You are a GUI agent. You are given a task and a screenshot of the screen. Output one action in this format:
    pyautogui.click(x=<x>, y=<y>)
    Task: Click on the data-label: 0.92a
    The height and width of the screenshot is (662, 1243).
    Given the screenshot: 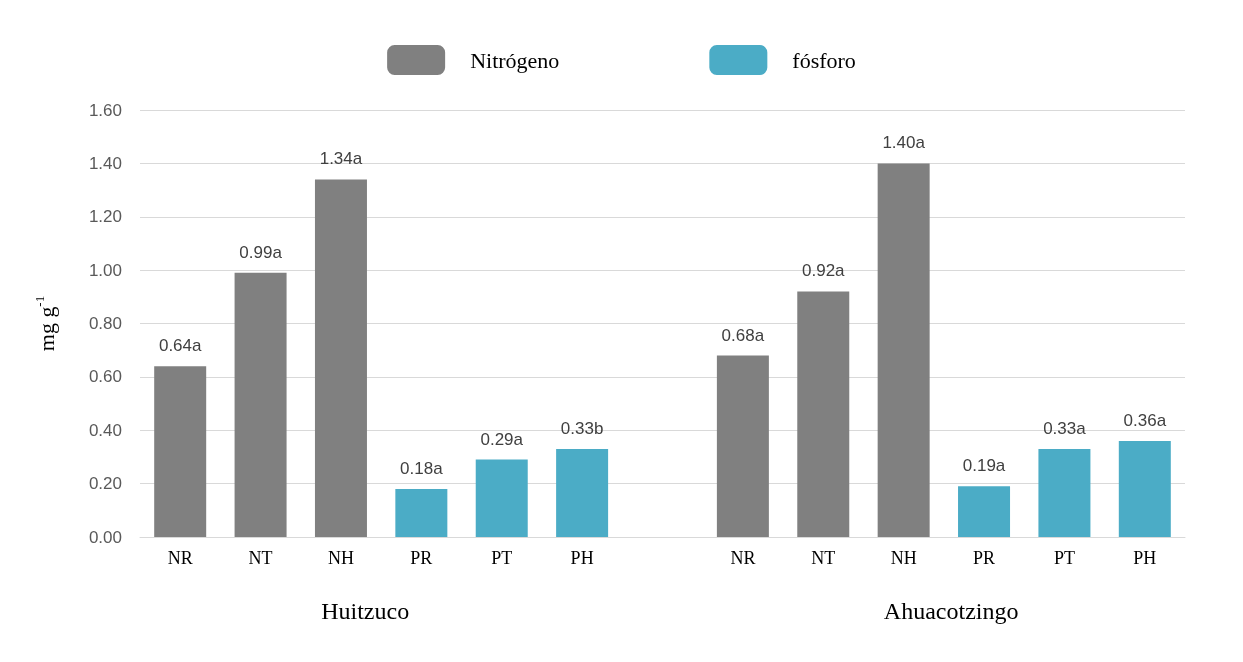 What is the action you would take?
    pyautogui.click(x=824, y=271)
    